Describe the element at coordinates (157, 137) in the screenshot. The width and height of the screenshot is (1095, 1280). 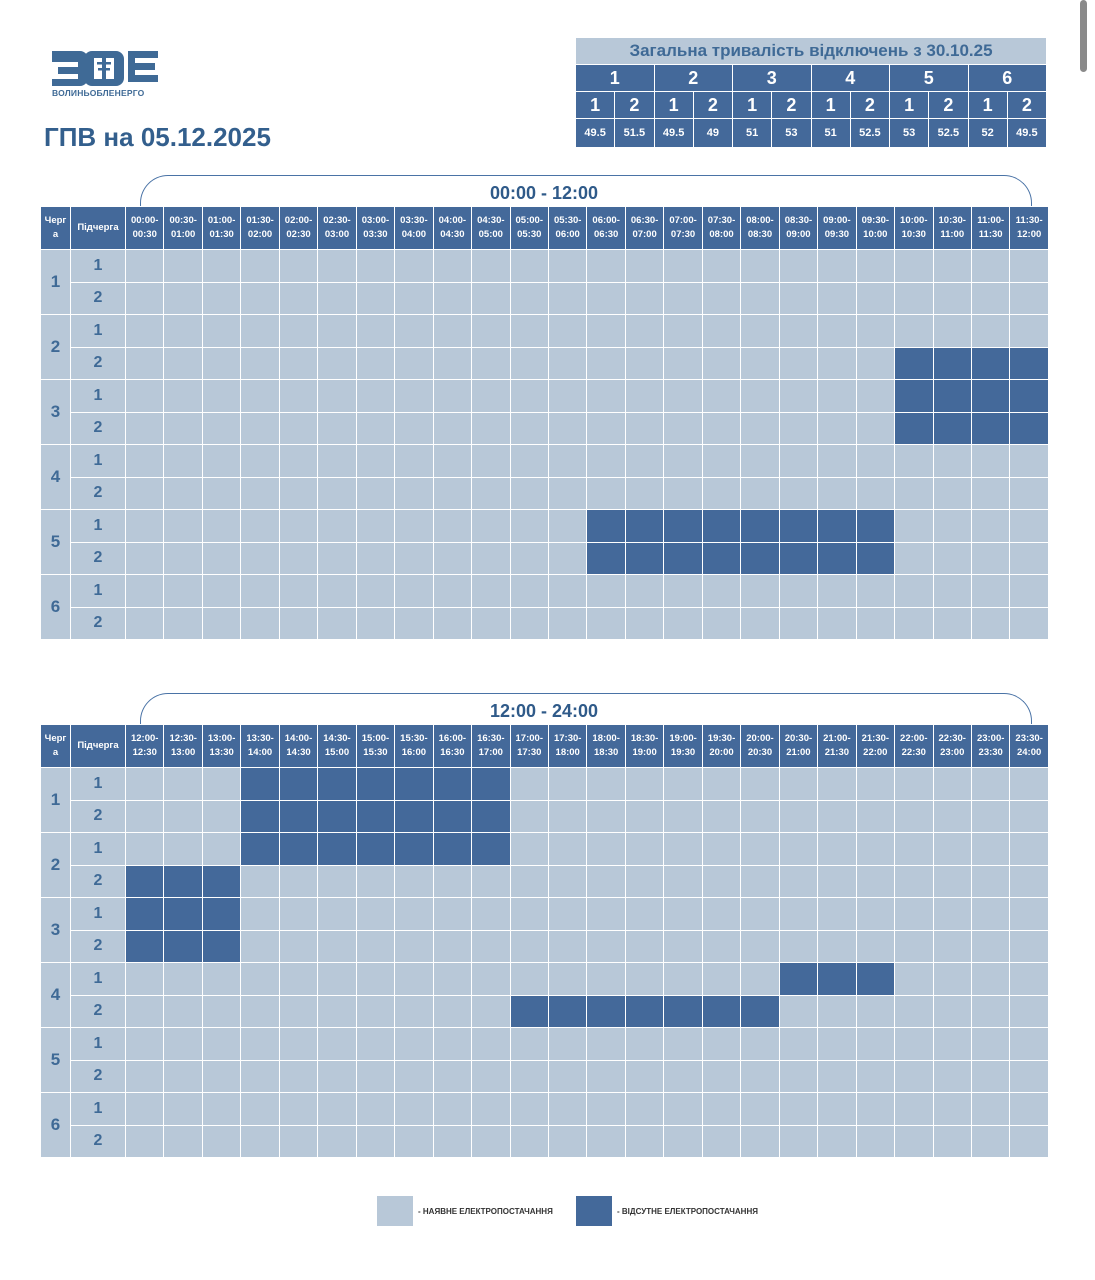
I see `page-title: ГПВ на 05.12.2025` at that location.